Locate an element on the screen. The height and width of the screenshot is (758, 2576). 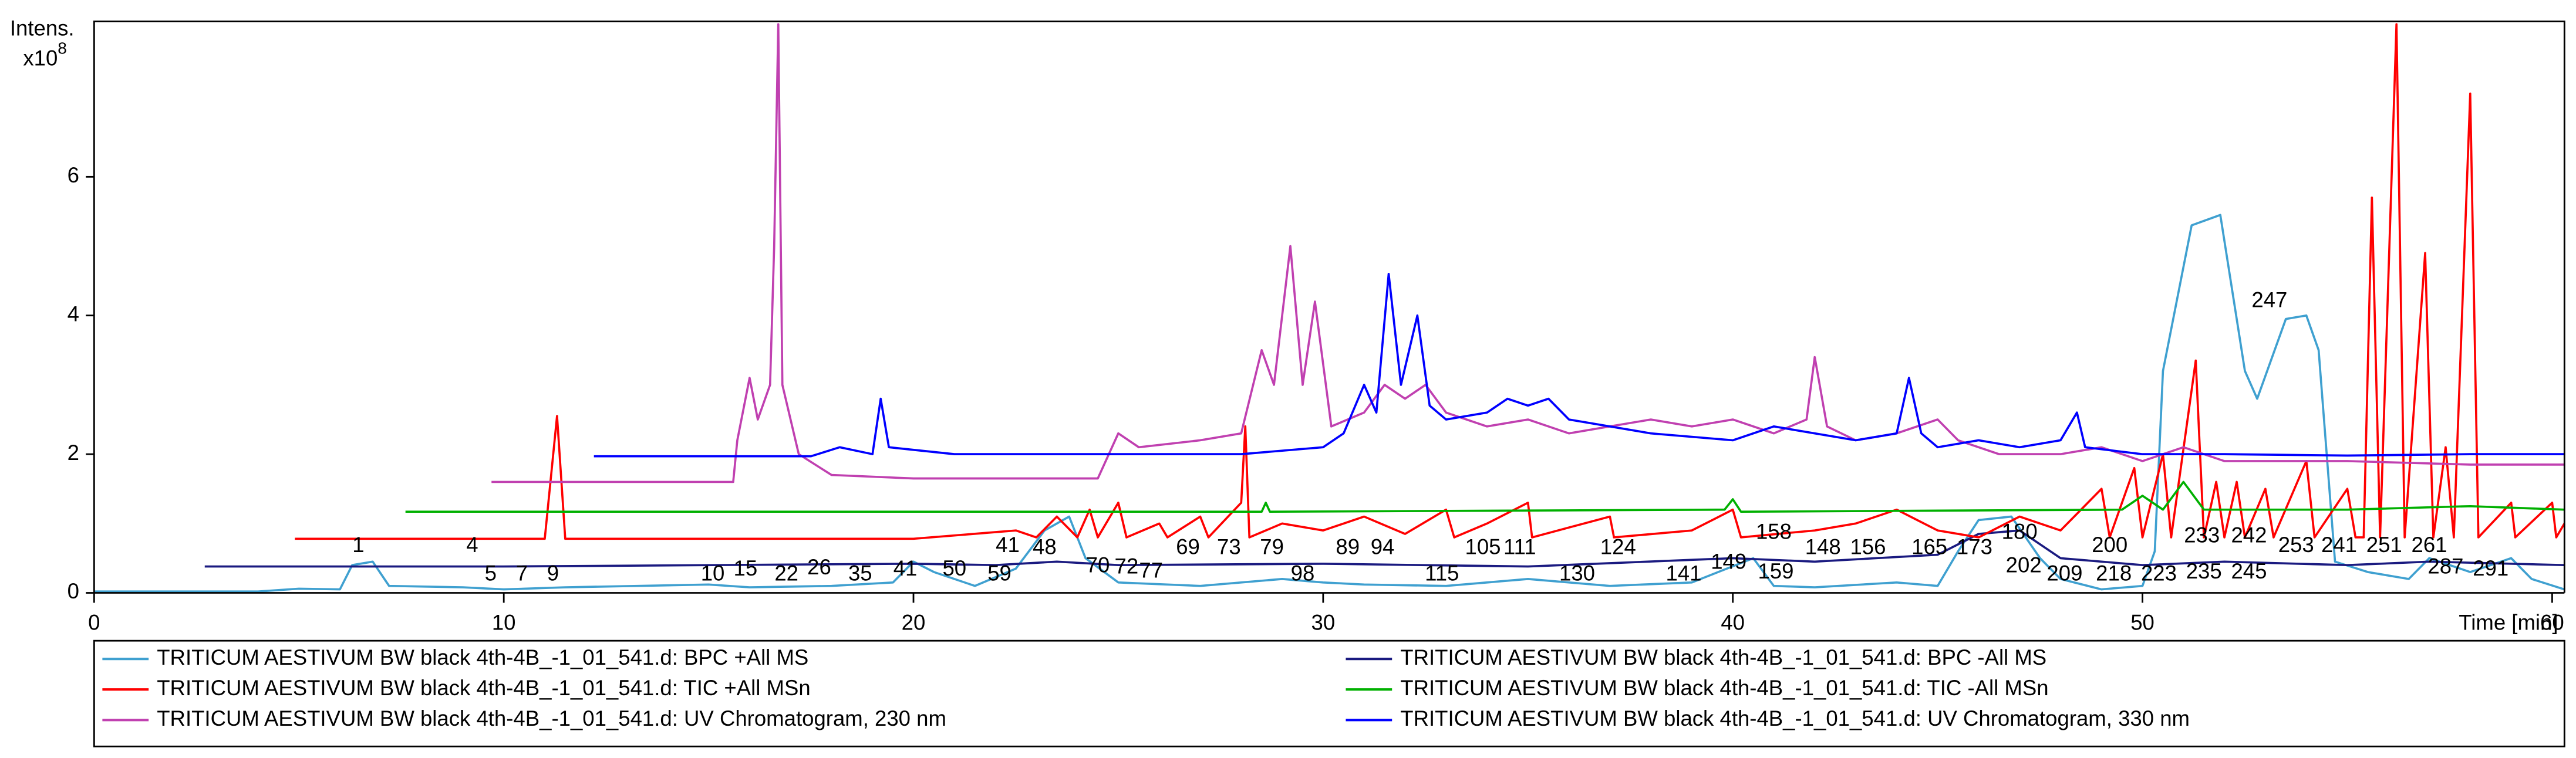
peak-label: 79 is located at coordinates (1272, 547).